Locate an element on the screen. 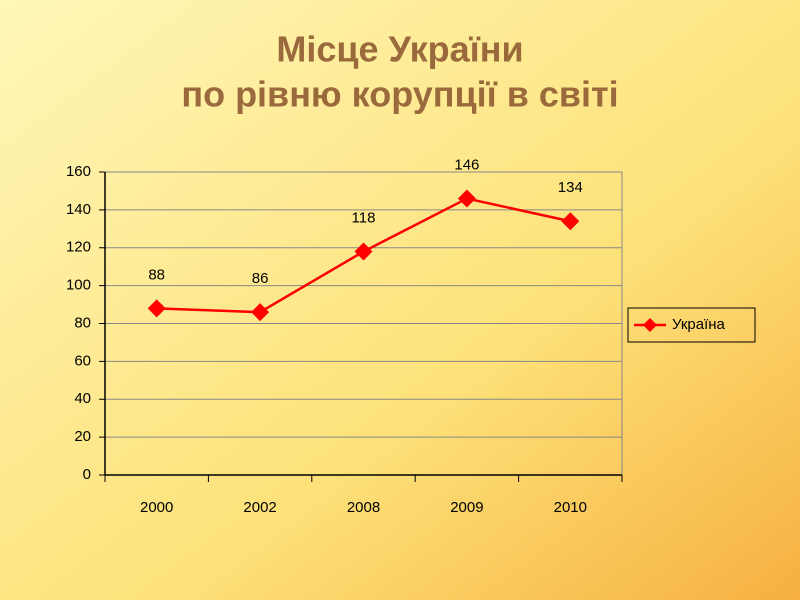 This screenshot has width=800, height=600. y-tick-label: 20 is located at coordinates (82, 436).